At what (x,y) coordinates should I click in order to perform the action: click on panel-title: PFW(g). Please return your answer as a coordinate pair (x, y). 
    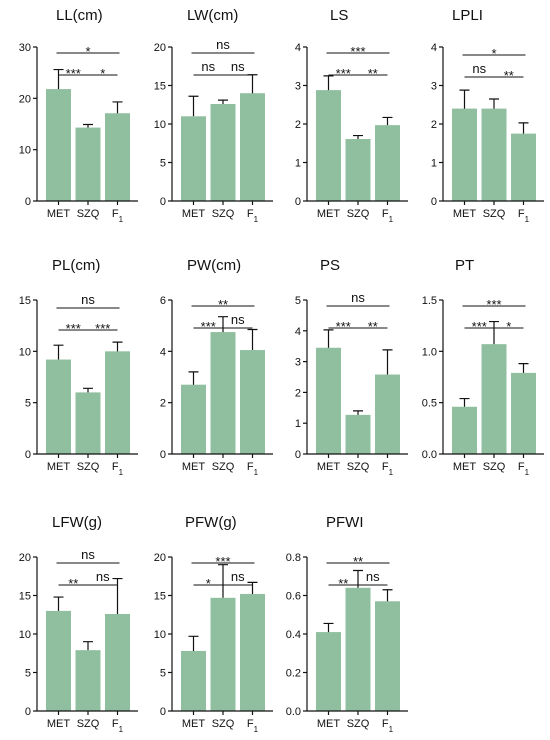
    Looking at the image, I should click on (211, 522).